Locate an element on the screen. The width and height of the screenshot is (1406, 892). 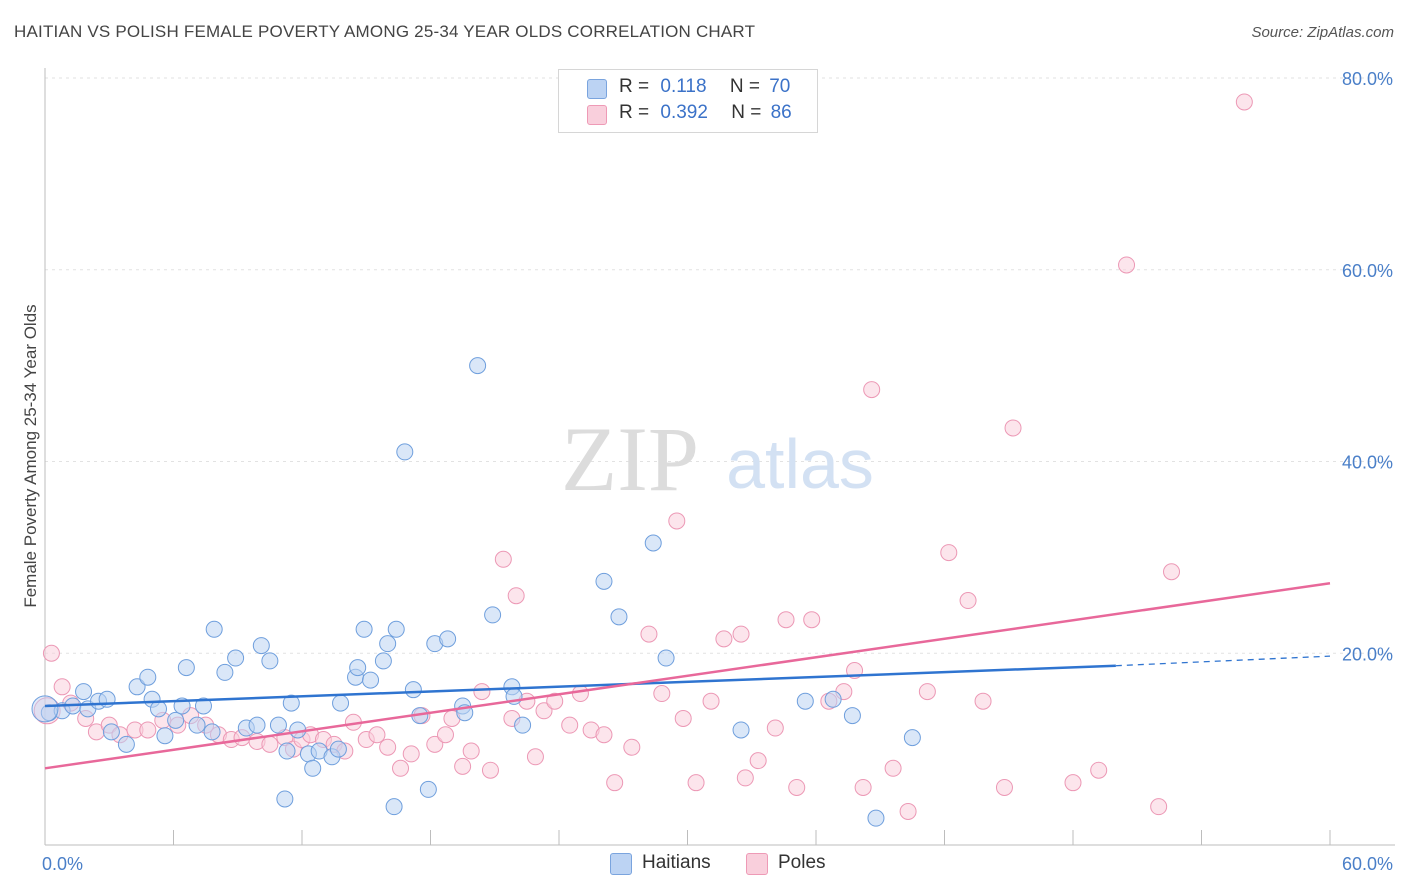
watermark-zip: ZIP is located at coordinates (630, 459).